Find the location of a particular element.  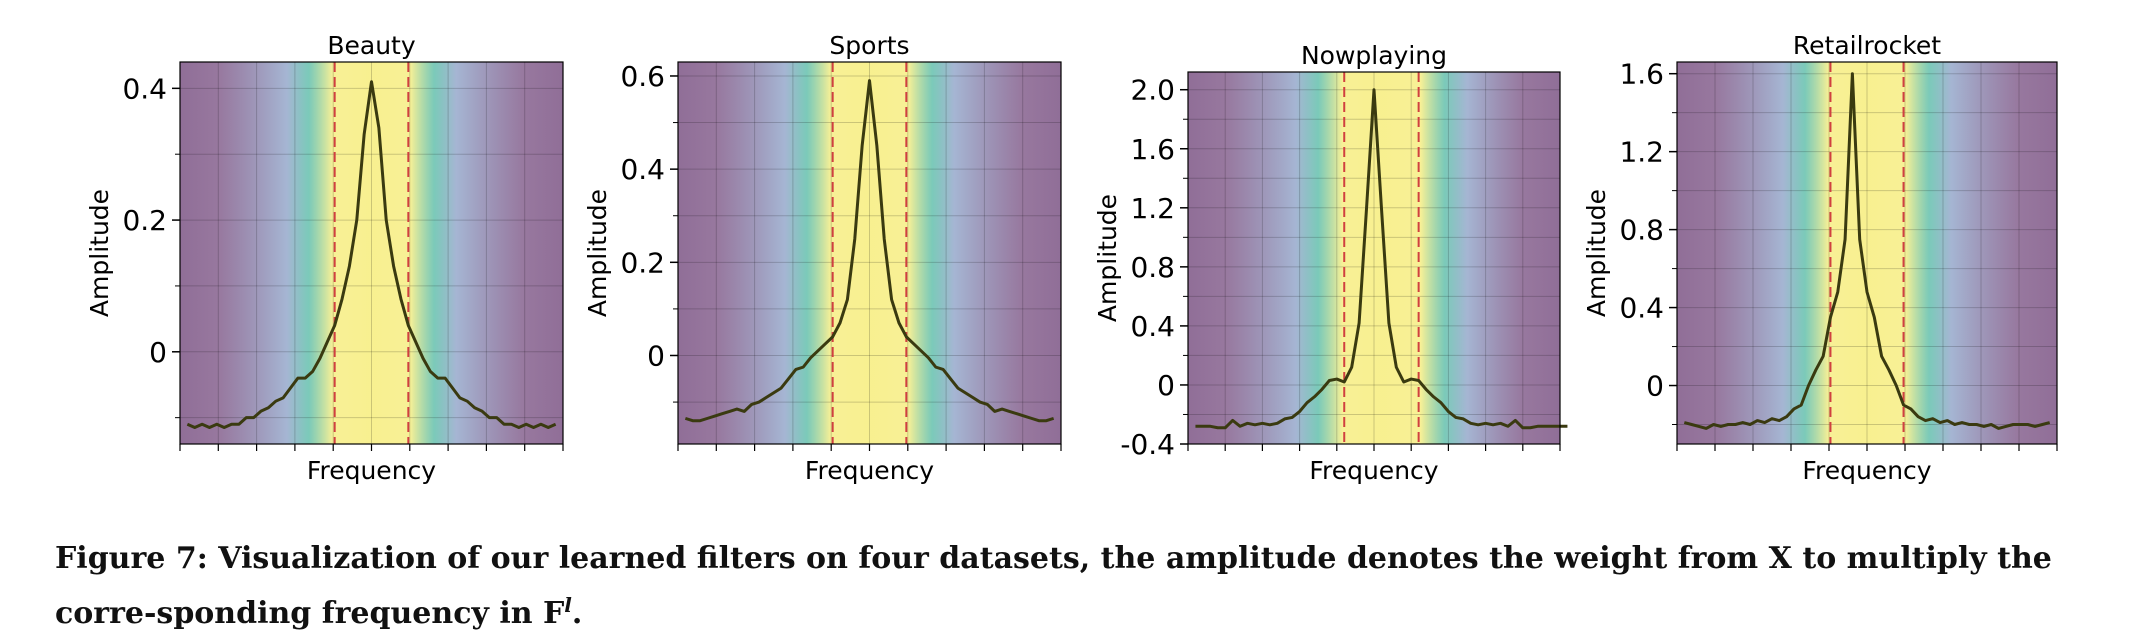

y-tick-label: 0.6 is located at coordinates (642, 76).